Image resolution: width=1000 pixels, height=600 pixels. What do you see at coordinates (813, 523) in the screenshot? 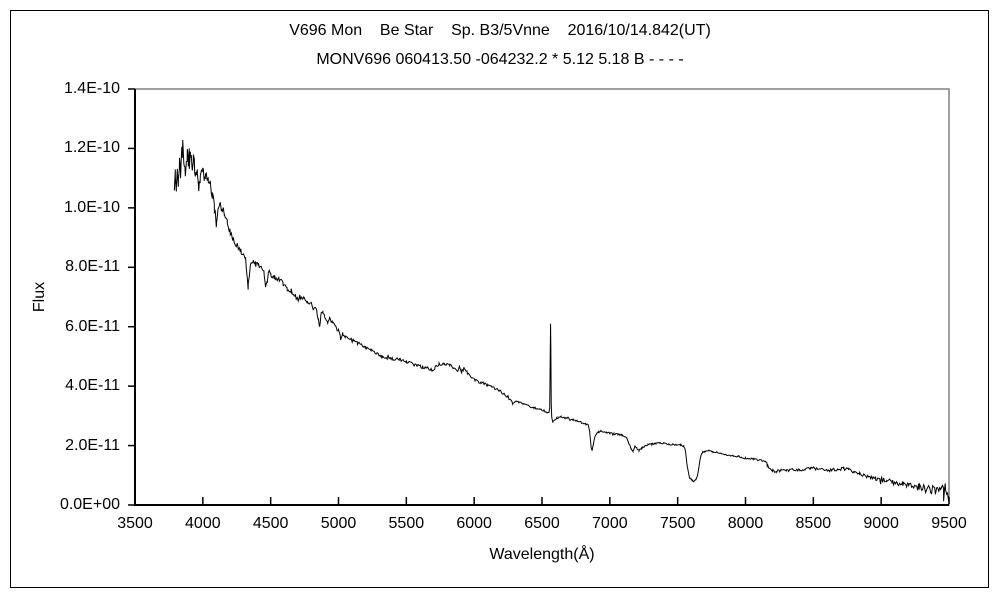
I see `x-tick-label: 8500` at bounding box center [813, 523].